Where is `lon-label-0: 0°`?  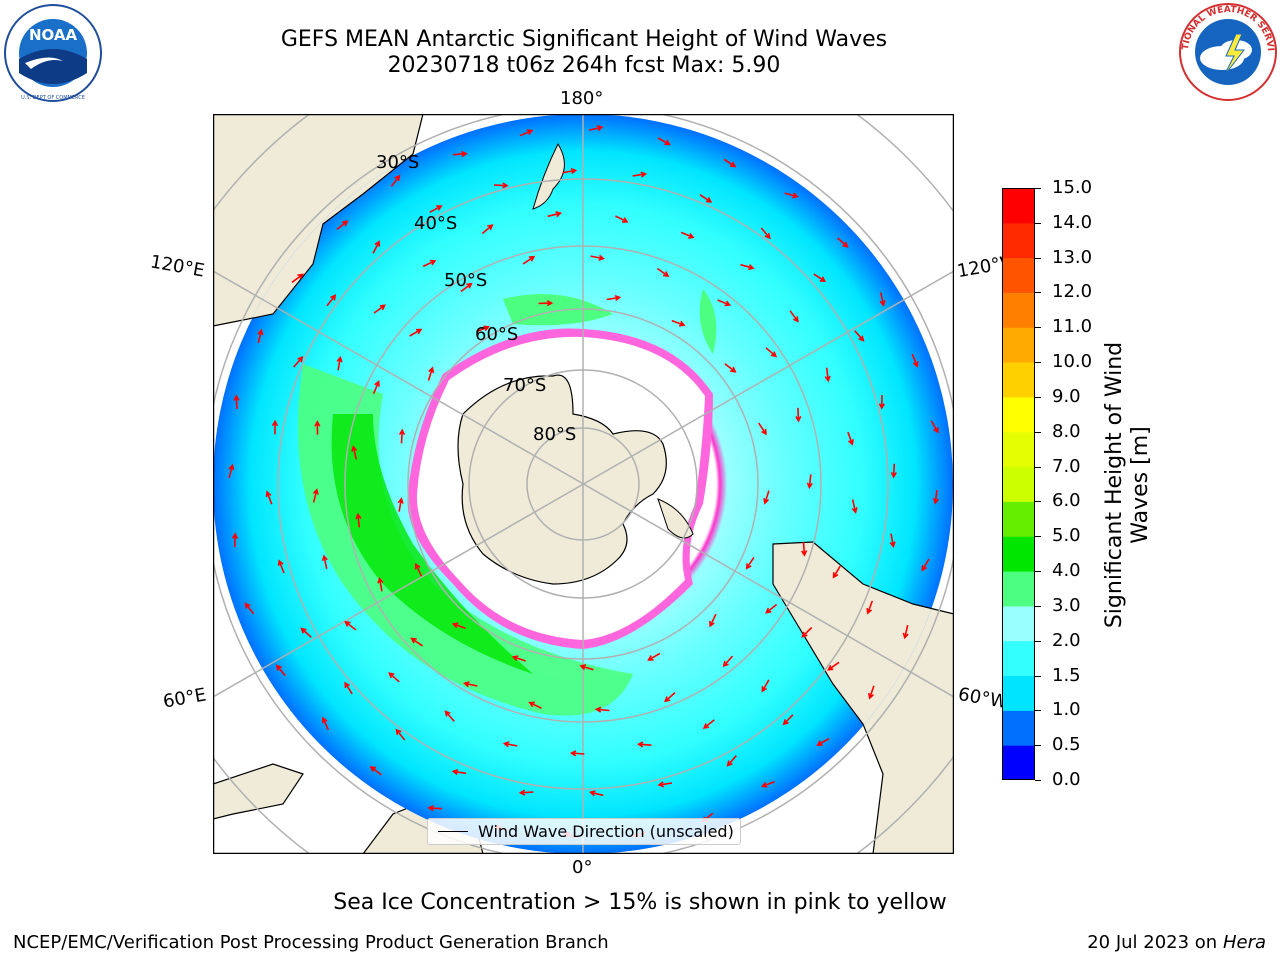 lon-label-0: 0° is located at coordinates (582, 867).